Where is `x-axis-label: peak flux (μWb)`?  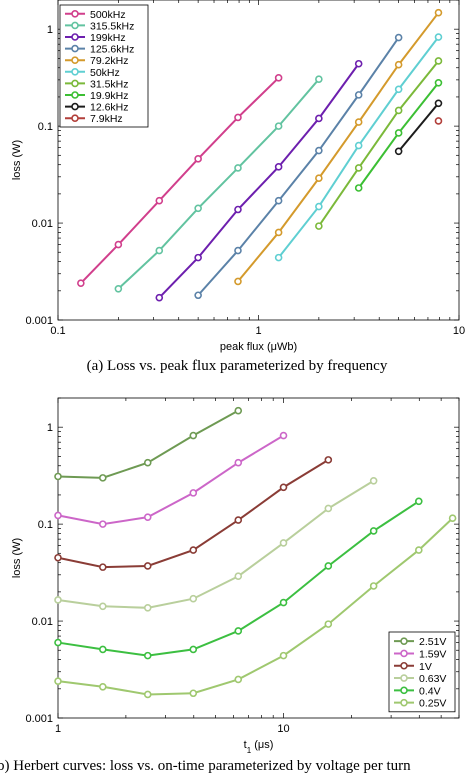 x-axis-label: peak flux (μWb) is located at coordinates (258, 347).